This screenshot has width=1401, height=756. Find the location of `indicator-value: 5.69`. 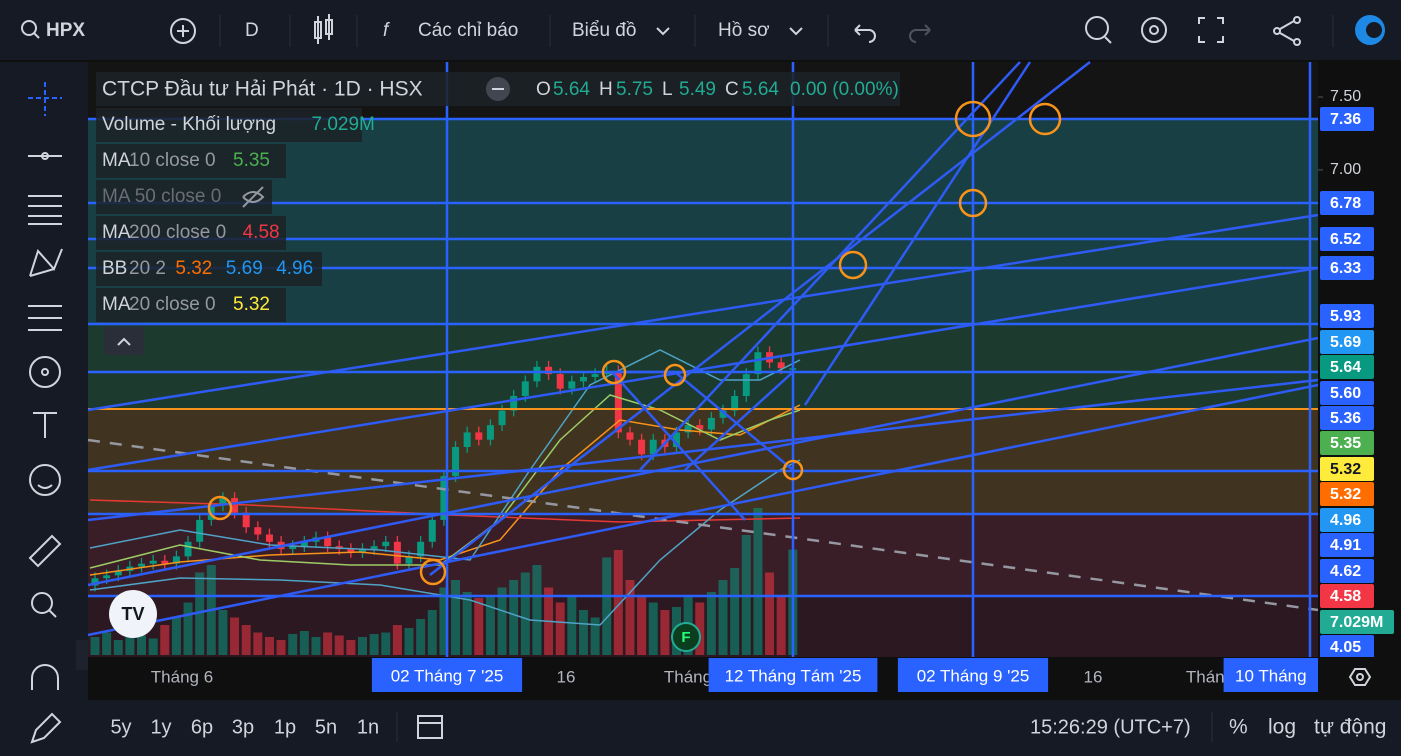

indicator-value: 5.69 is located at coordinates (244, 268).